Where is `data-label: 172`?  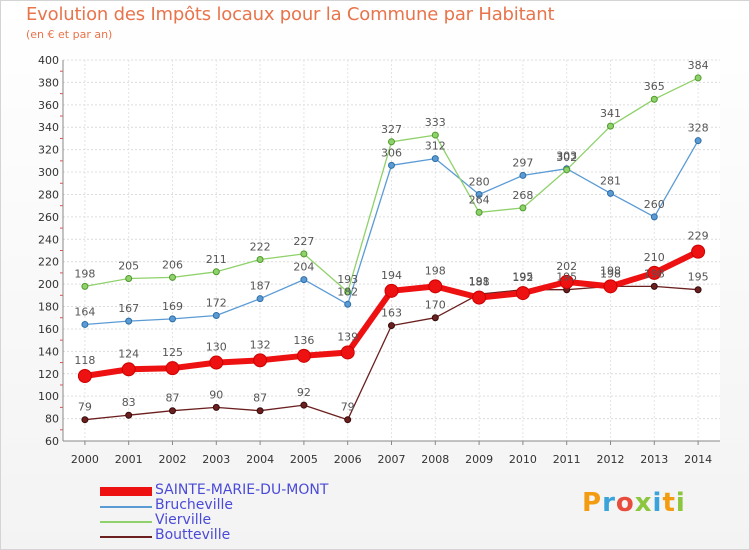 data-label: 172 is located at coordinates (216, 302).